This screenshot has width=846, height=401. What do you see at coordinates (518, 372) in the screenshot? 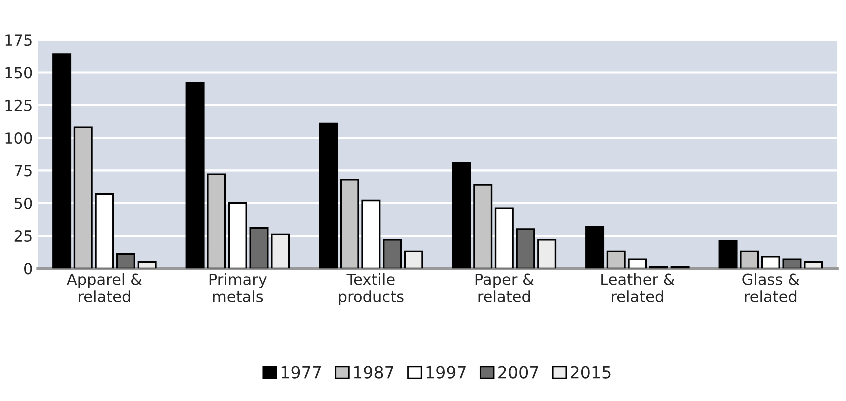
I see `legend-label: 2007` at bounding box center [518, 372].